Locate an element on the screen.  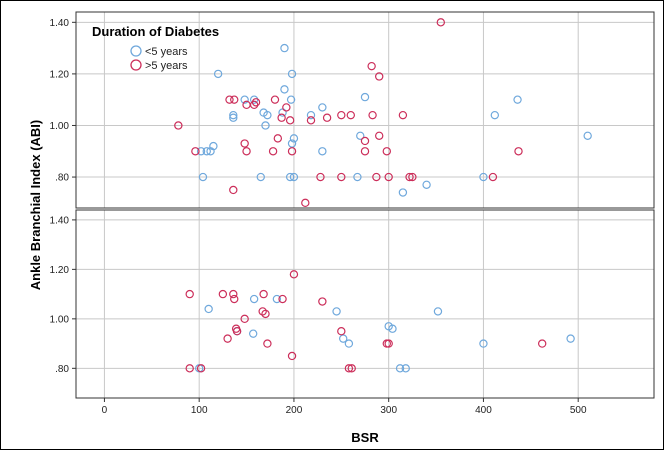
bottom-y-tick-label: 1.20 is located at coordinates (60, 270).